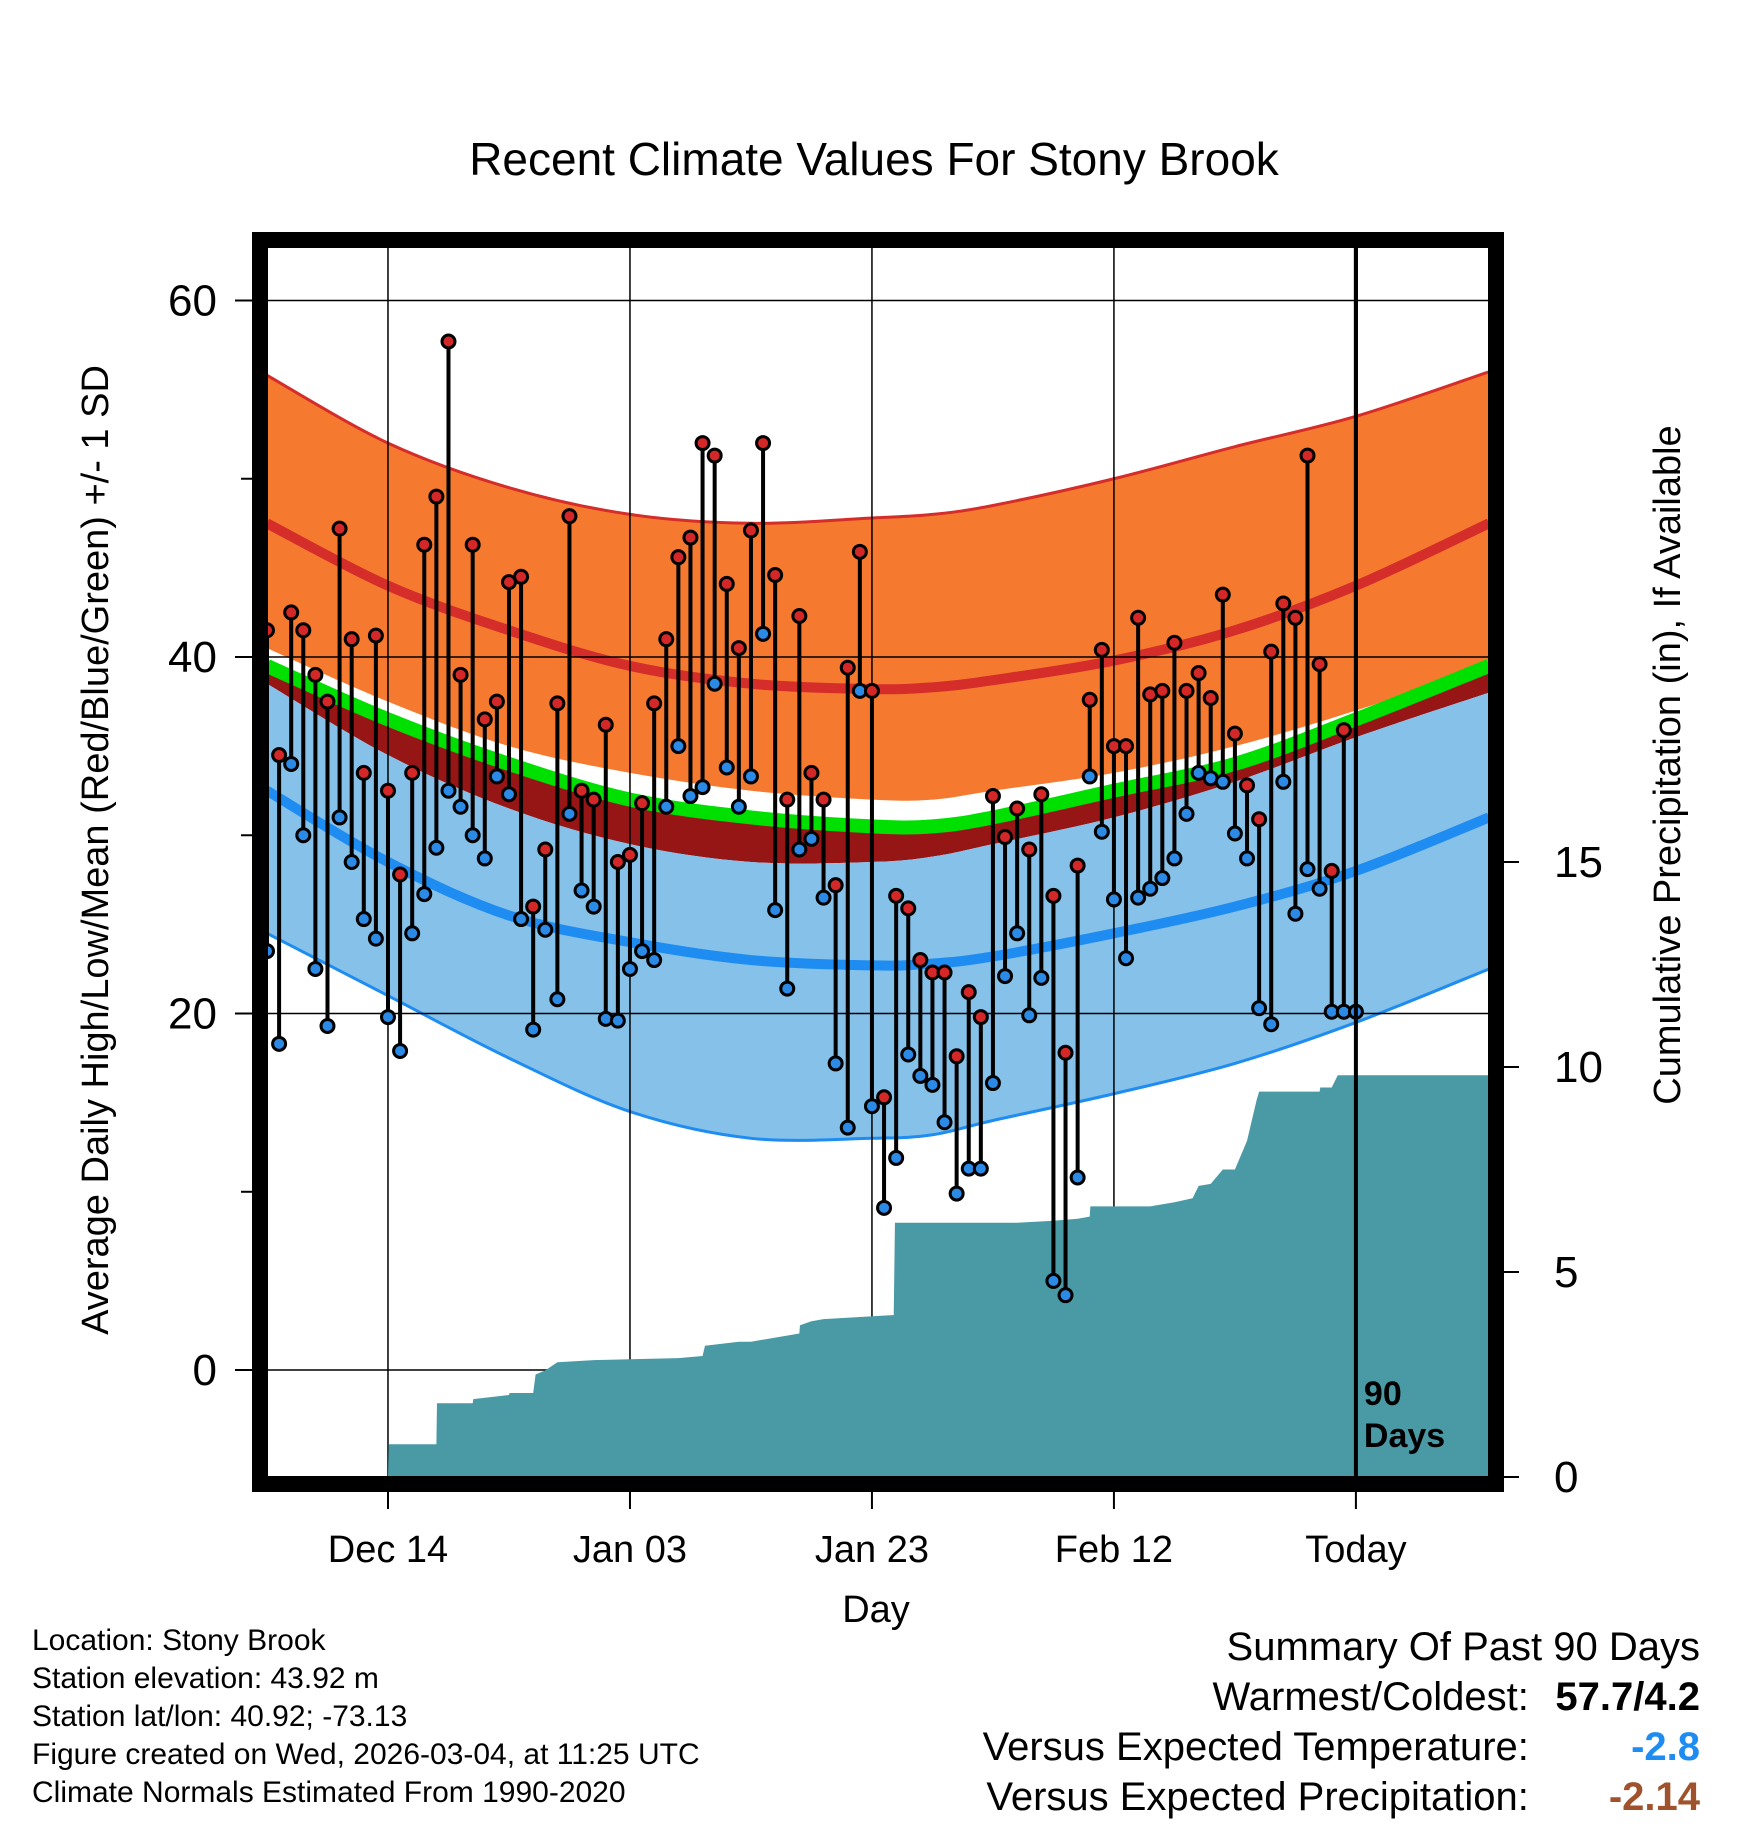 This screenshot has width=1748, height=1828. Describe the element at coordinates (1257, 1797) in the screenshot. I see `precip-departure-label: Versus Expected Precipitation:` at that location.